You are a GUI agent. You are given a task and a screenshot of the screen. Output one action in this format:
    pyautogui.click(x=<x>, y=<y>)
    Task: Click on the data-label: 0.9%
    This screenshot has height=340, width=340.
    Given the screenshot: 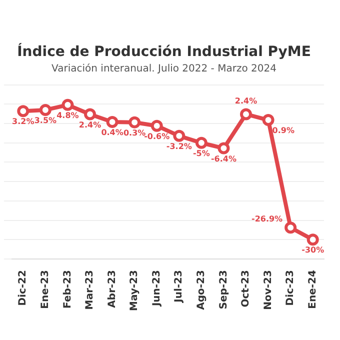 What is the action you would take?
    pyautogui.click(x=283, y=131)
    